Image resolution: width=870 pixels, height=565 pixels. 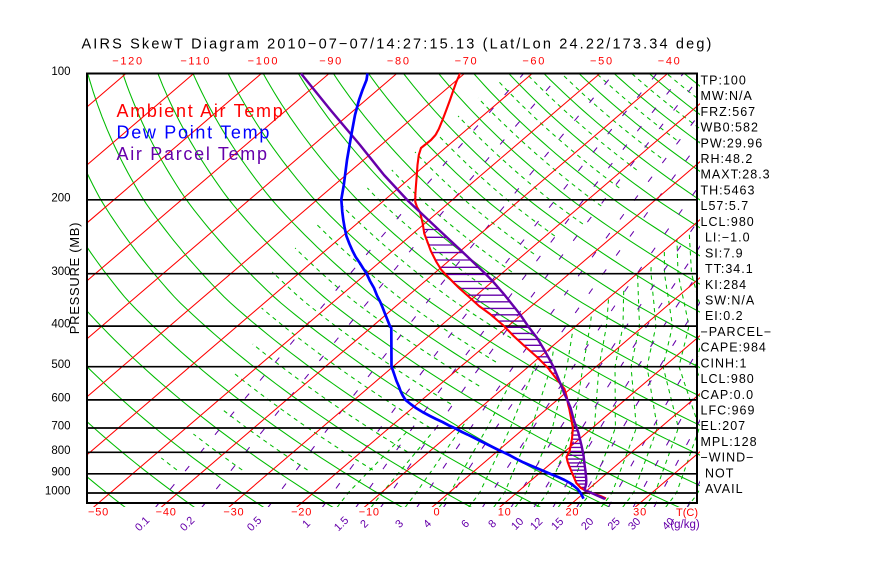 What do you see at coordinates (722, 489) in the screenshot?
I see `svg-text: AVAIL` at bounding box center [722, 489].